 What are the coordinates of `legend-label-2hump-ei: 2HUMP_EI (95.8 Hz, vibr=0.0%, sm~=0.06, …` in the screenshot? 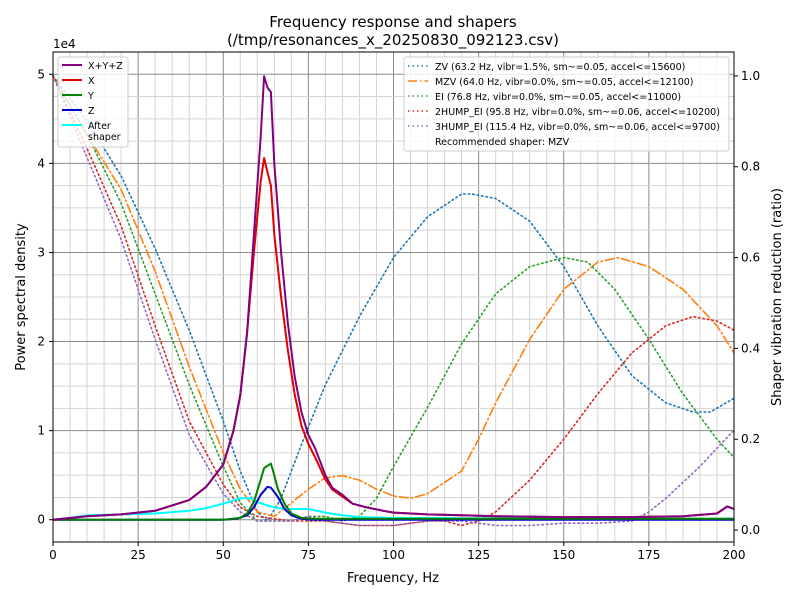 It's located at (577, 112).